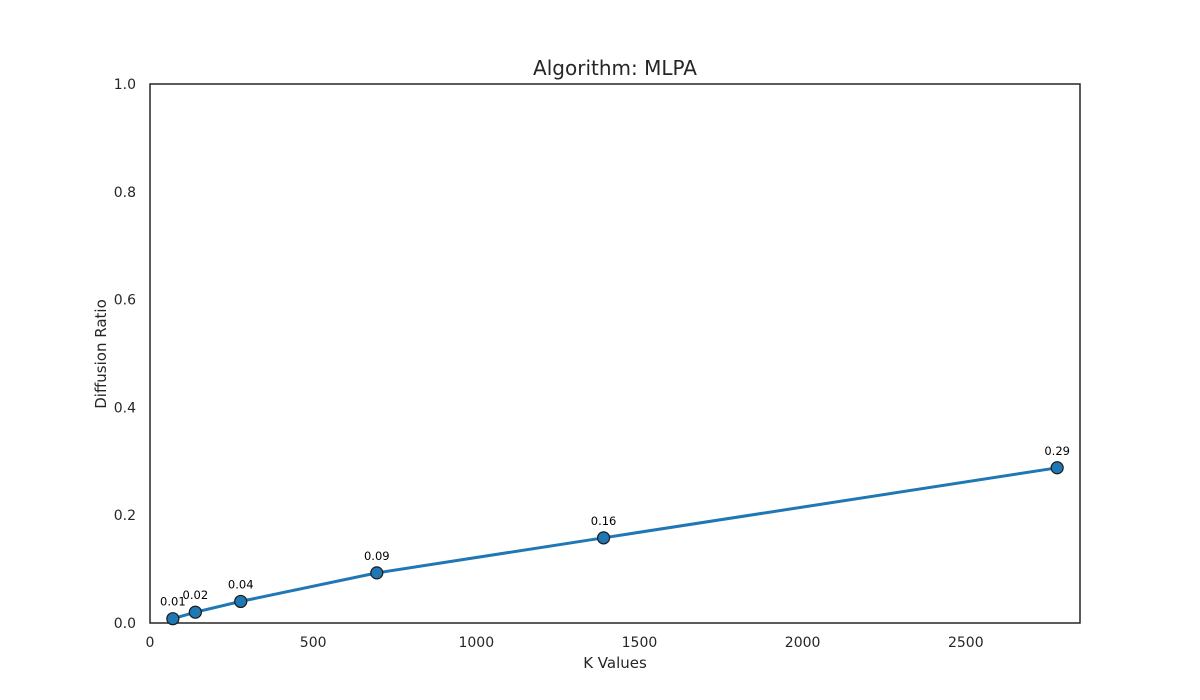 This screenshot has height=700, width=1200. What do you see at coordinates (125, 624) in the screenshot?
I see `y-tick-label: 0.0` at bounding box center [125, 624].